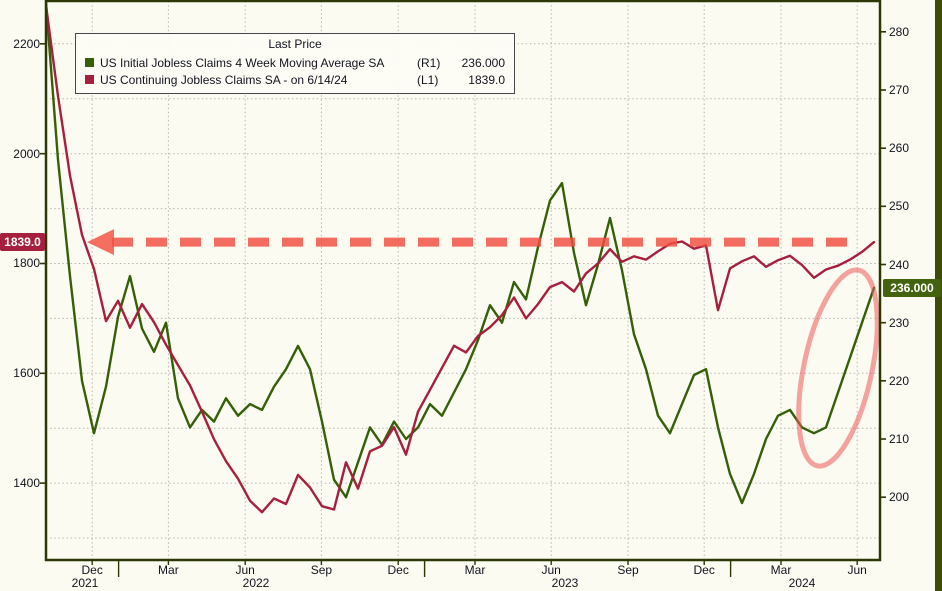 Image resolution: width=942 pixels, height=591 pixels. What do you see at coordinates (256, 583) in the screenshot?
I see `x-axis-year-label: 2022` at bounding box center [256, 583].